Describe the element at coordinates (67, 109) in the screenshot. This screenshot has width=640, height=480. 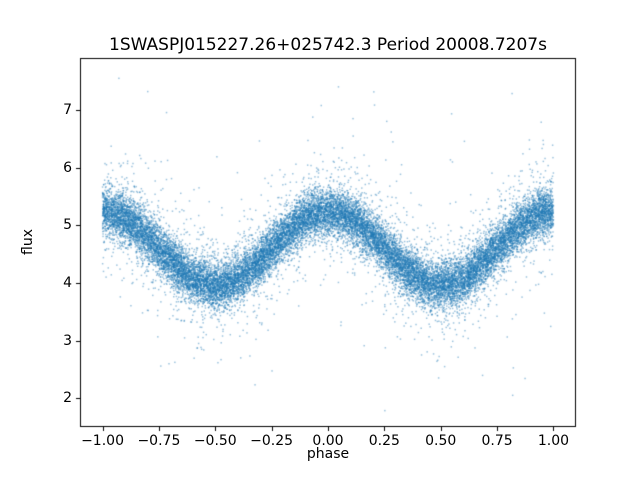
I see `y-tick-label: 7` at that location.